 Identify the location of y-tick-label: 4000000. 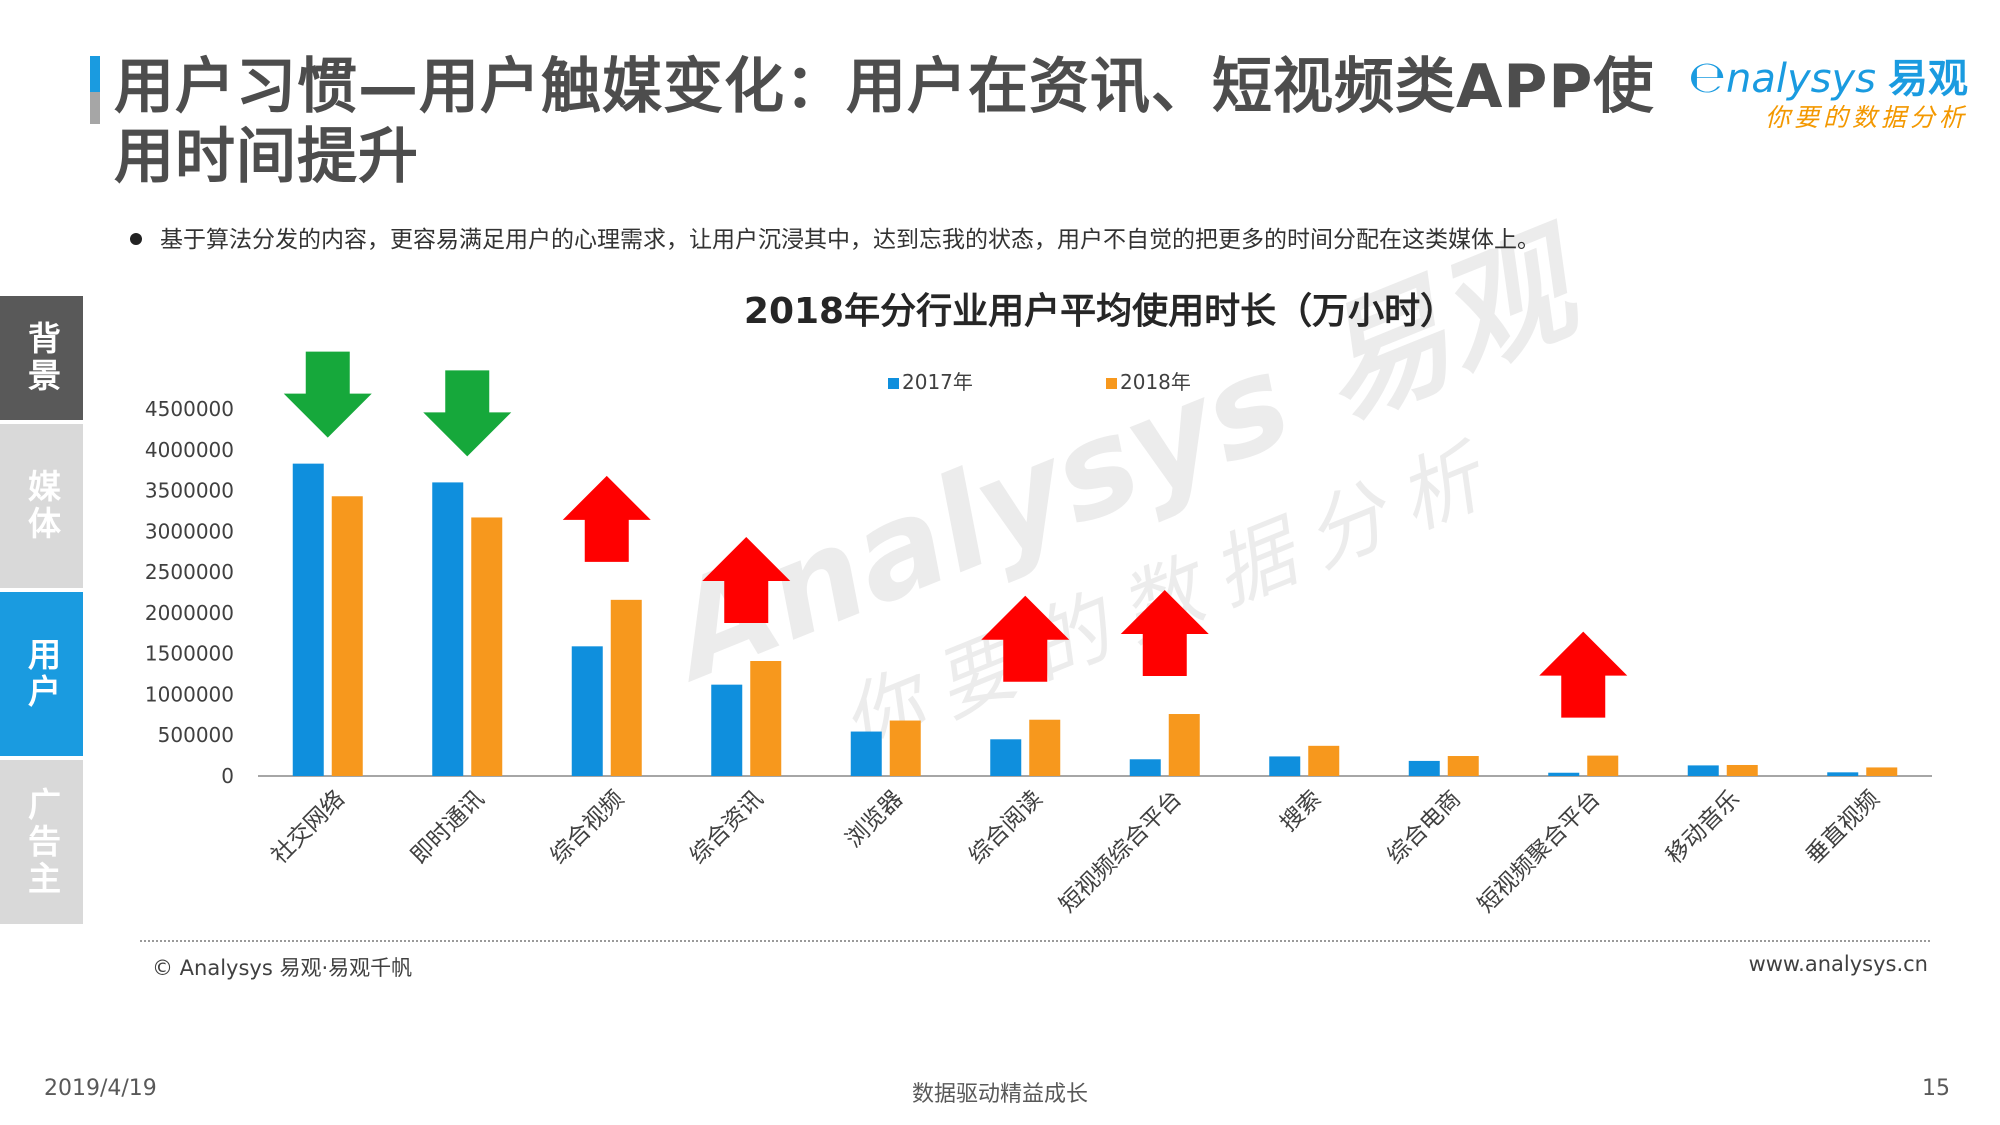
(189, 450).